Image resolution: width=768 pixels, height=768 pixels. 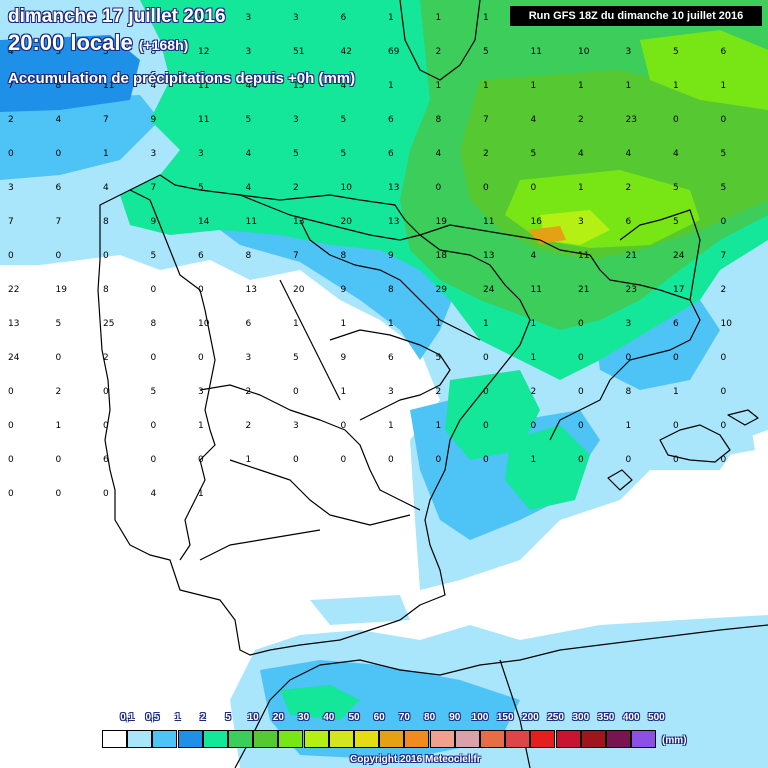 I want to click on grid-value: 19, so click(x=62, y=290).